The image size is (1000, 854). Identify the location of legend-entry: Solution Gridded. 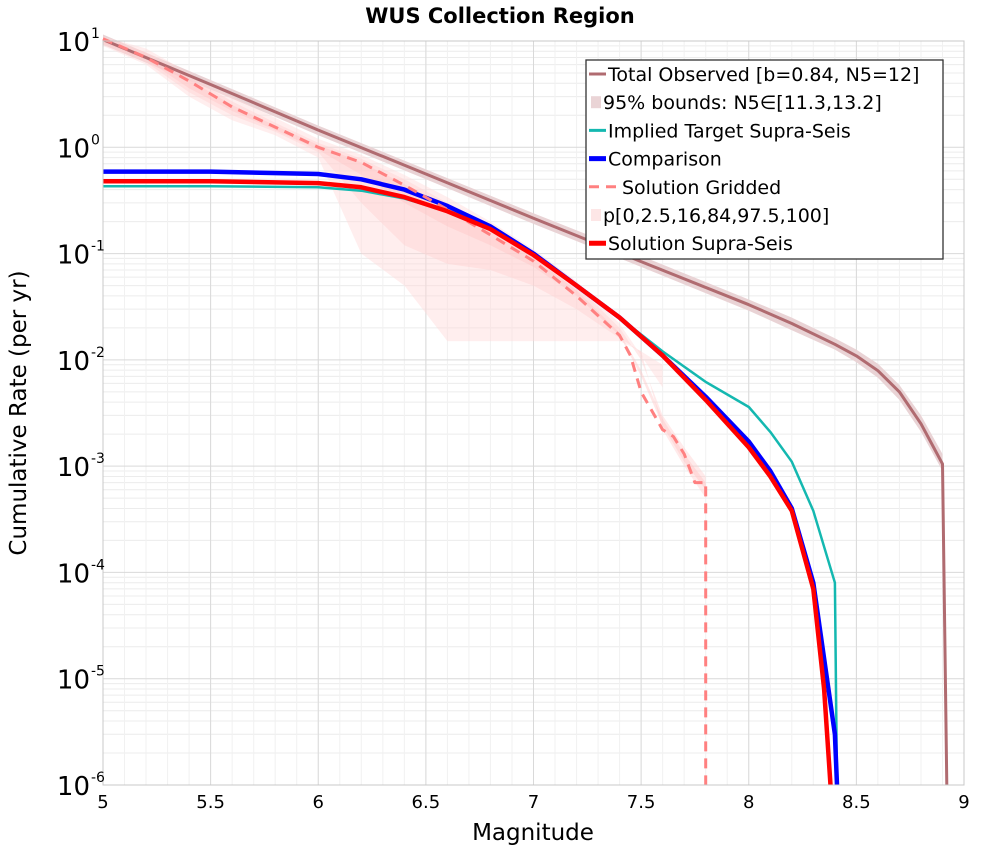
(685, 188).